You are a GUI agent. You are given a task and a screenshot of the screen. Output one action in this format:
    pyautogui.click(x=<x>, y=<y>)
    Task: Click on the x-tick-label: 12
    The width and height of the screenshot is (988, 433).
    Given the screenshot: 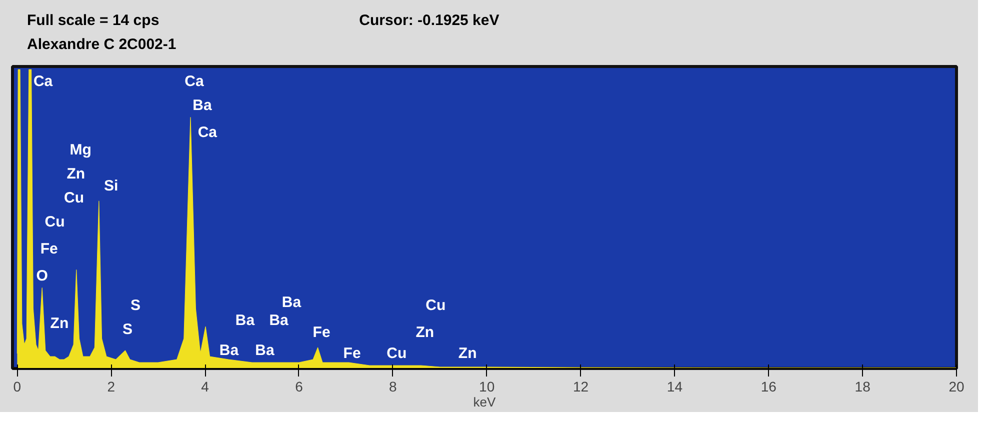 What is the action you would take?
    pyautogui.click(x=580, y=386)
    